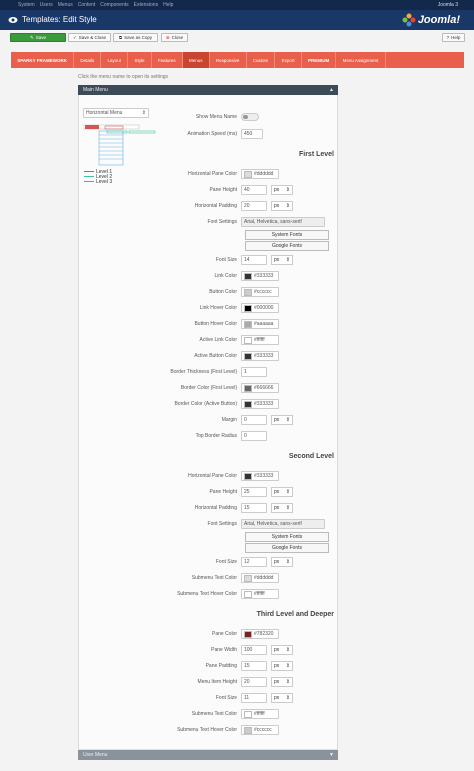 The image size is (474, 771). I want to click on color-input: #aaaaaa, so click(260, 324).